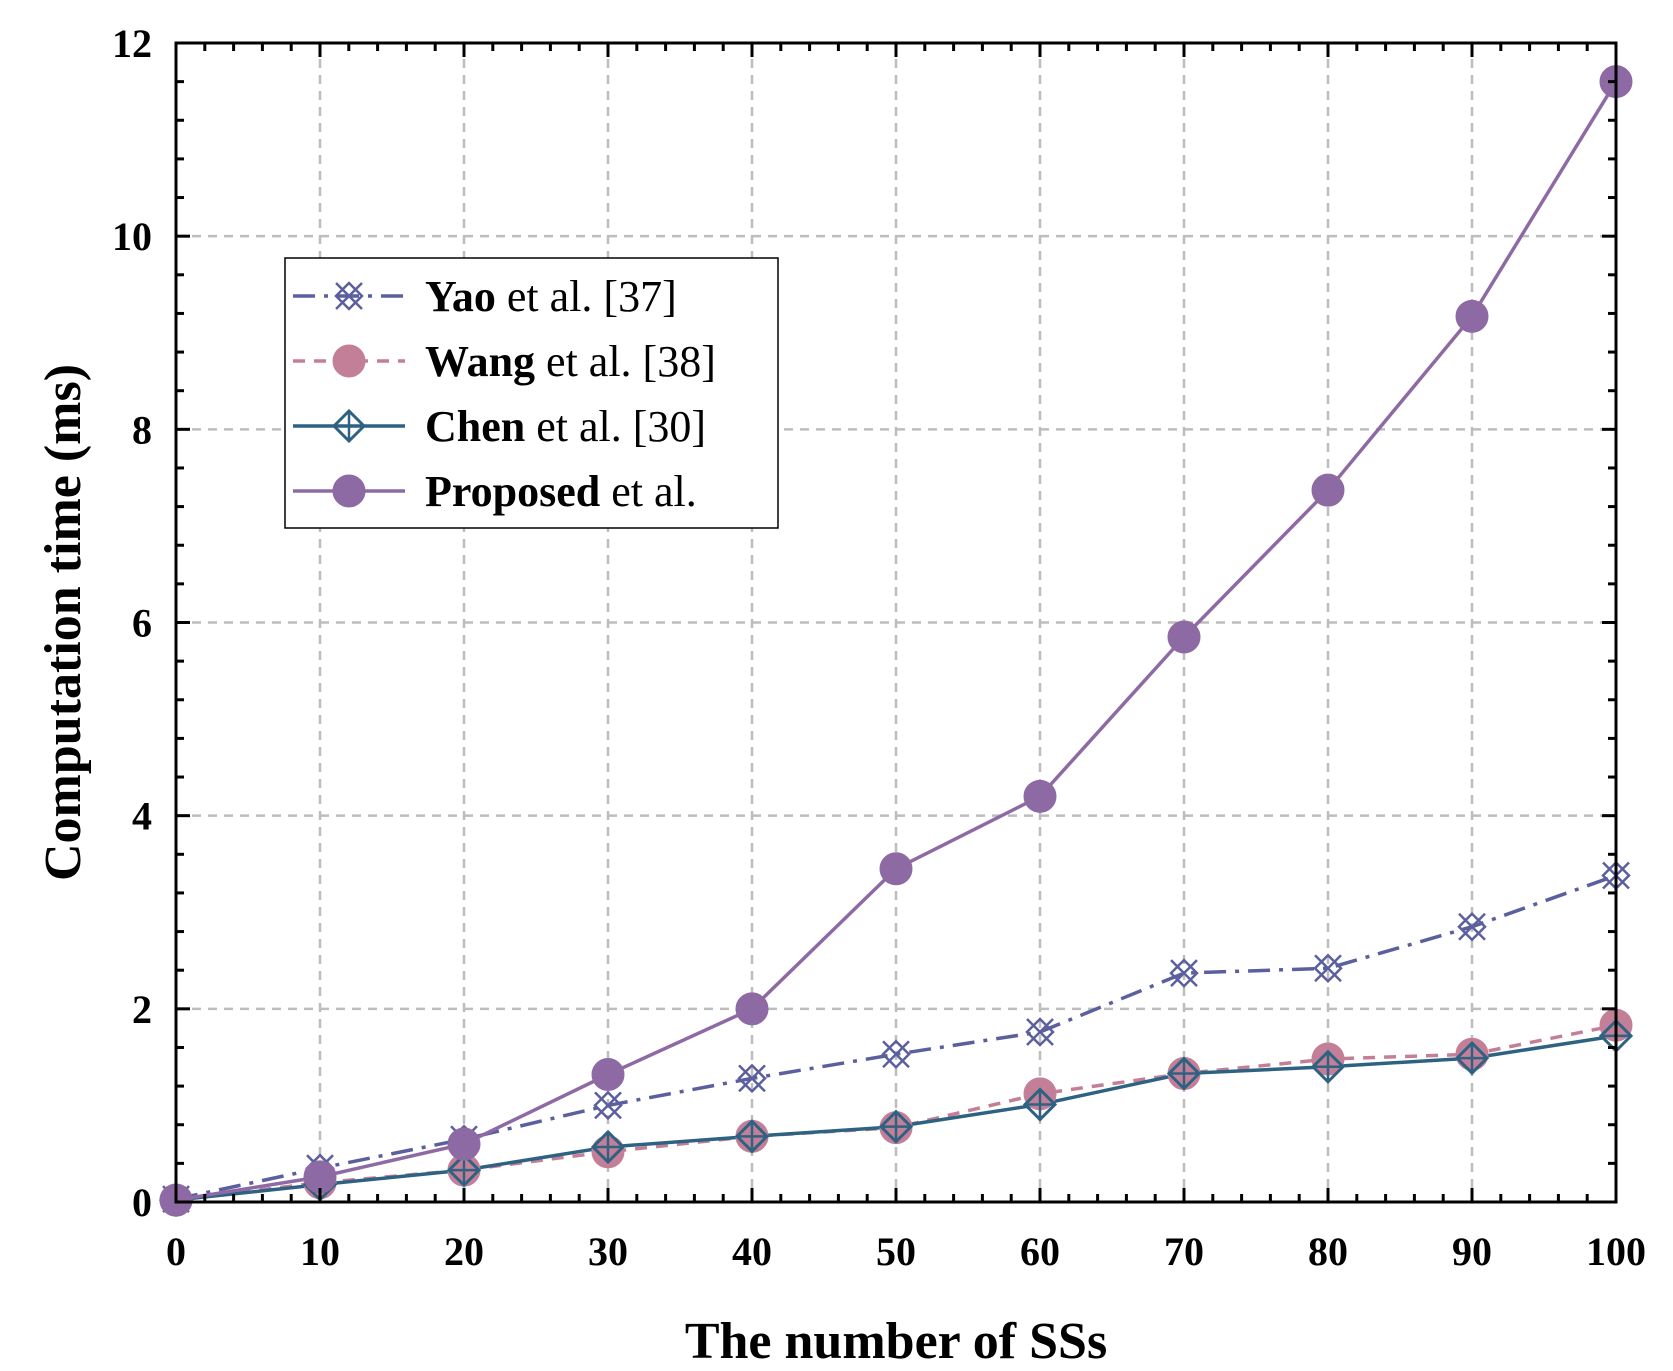 This screenshot has width=1673, height=1371. Describe the element at coordinates (132, 236) in the screenshot. I see `y-tick-label: 10` at that location.